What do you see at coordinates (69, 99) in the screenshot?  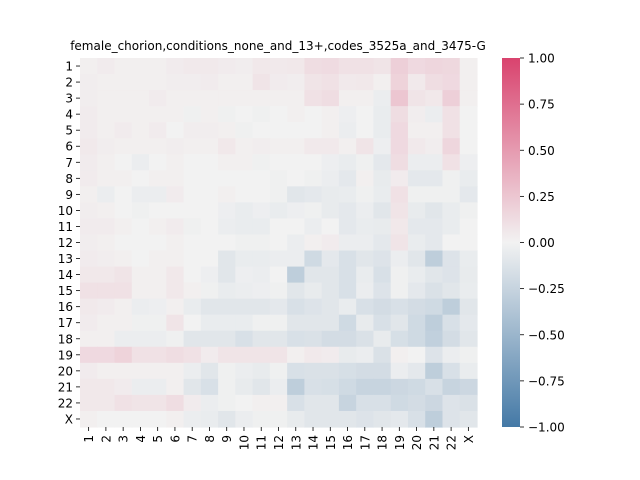 I see `y-tick-label: 3` at bounding box center [69, 99].